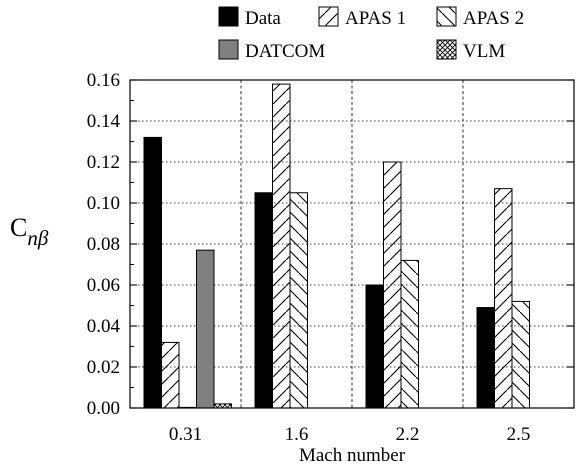  Describe the element at coordinates (228, 16) in the screenshot. I see `legend-swatch-data` at that location.